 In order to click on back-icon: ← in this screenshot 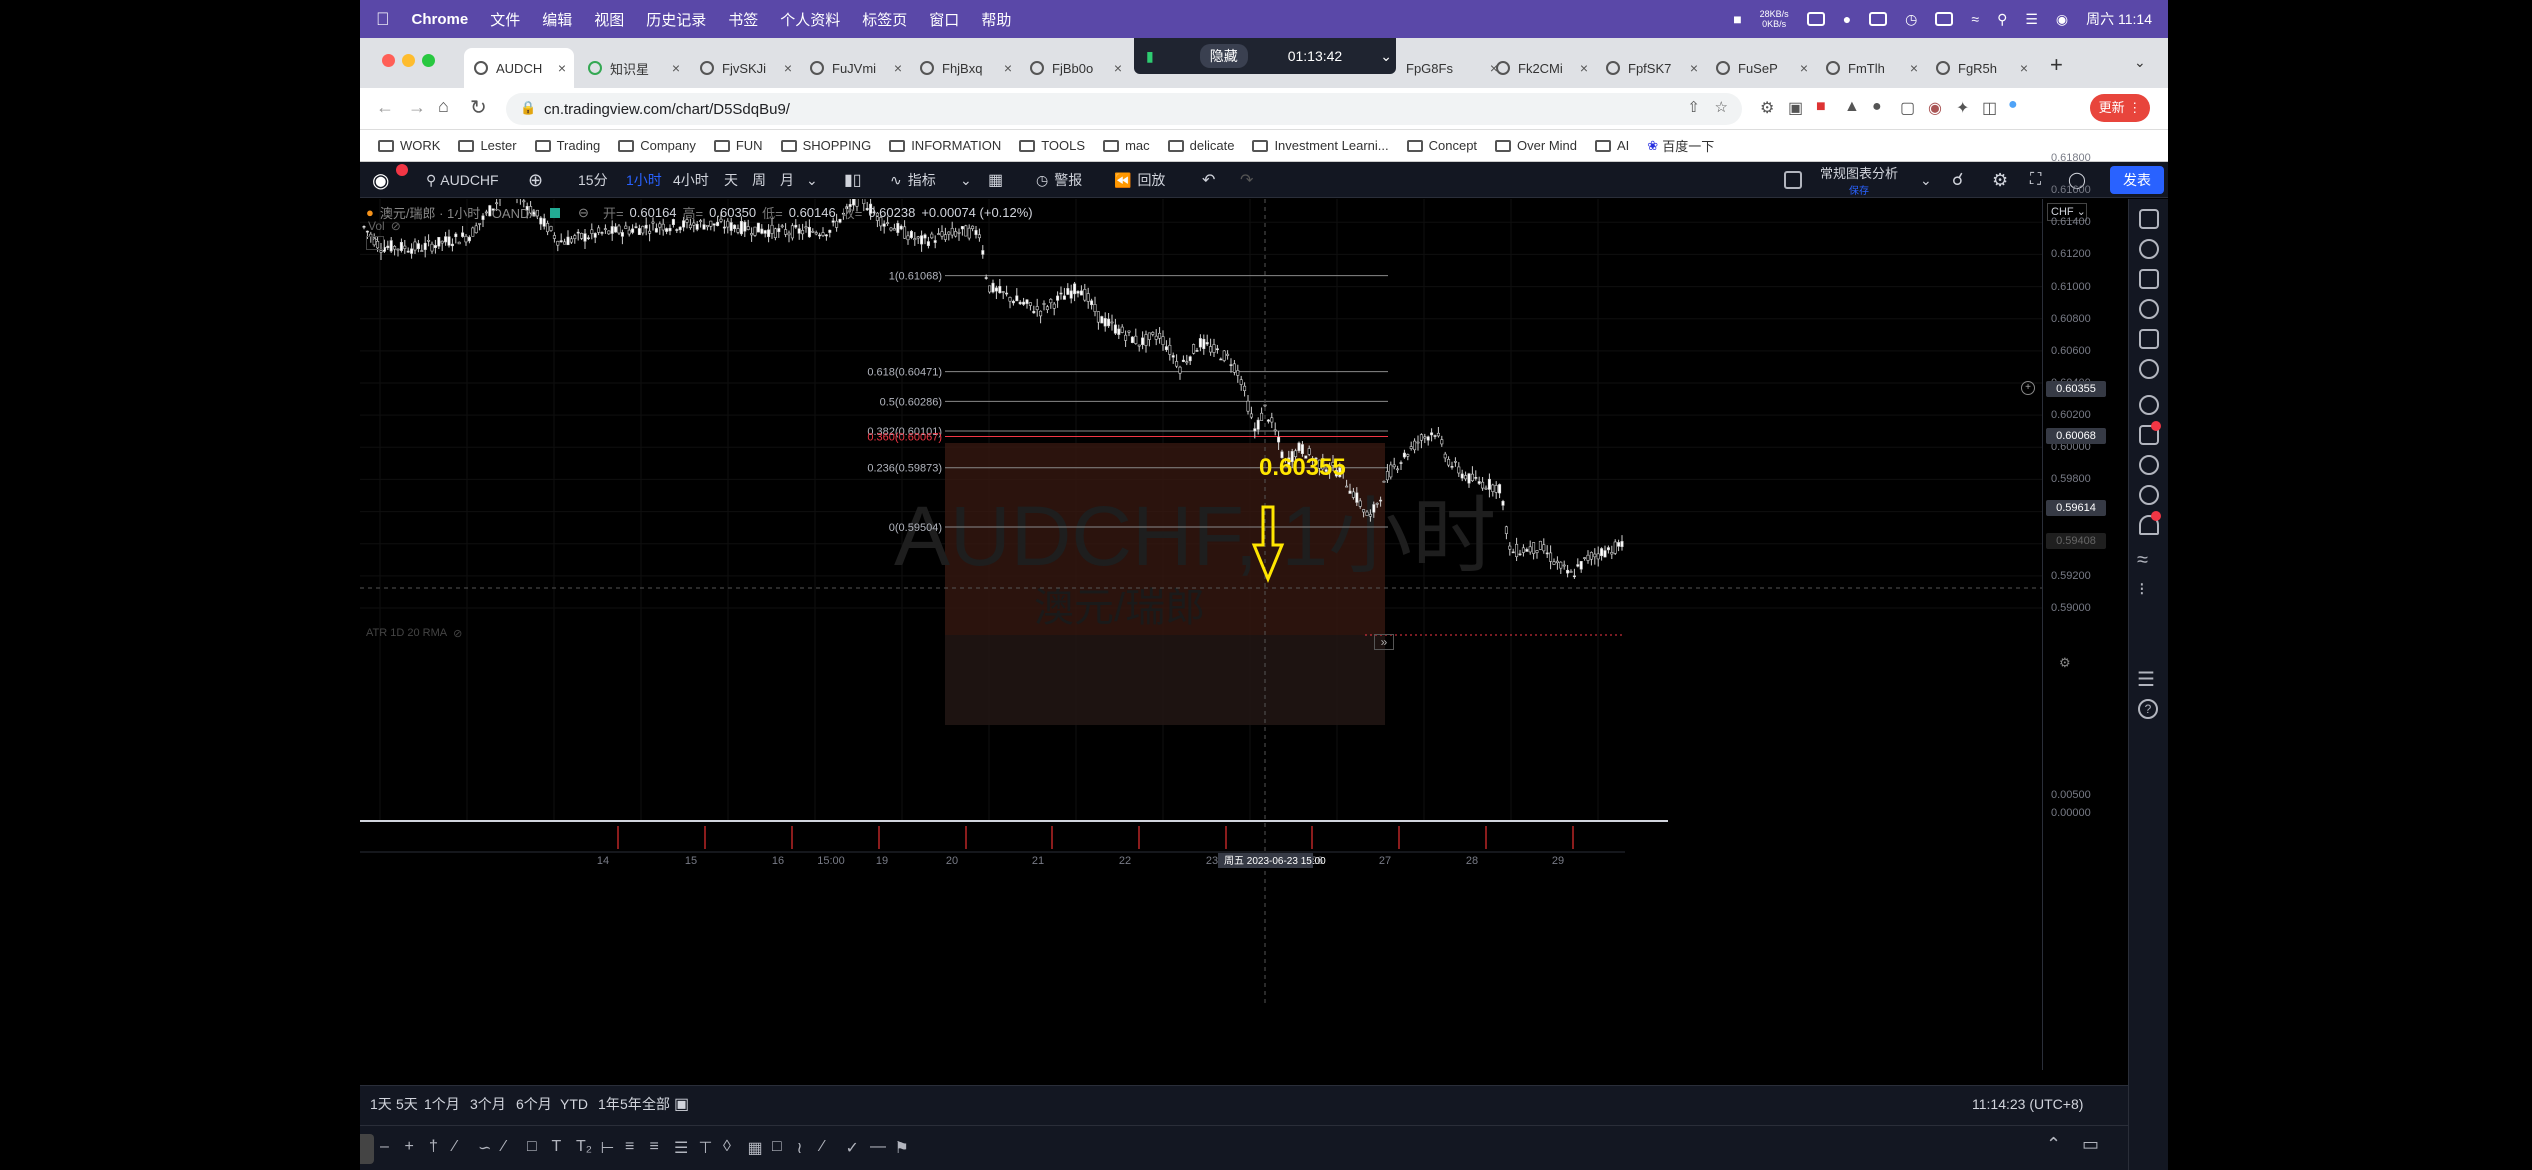, I will do `click(385, 107)`.